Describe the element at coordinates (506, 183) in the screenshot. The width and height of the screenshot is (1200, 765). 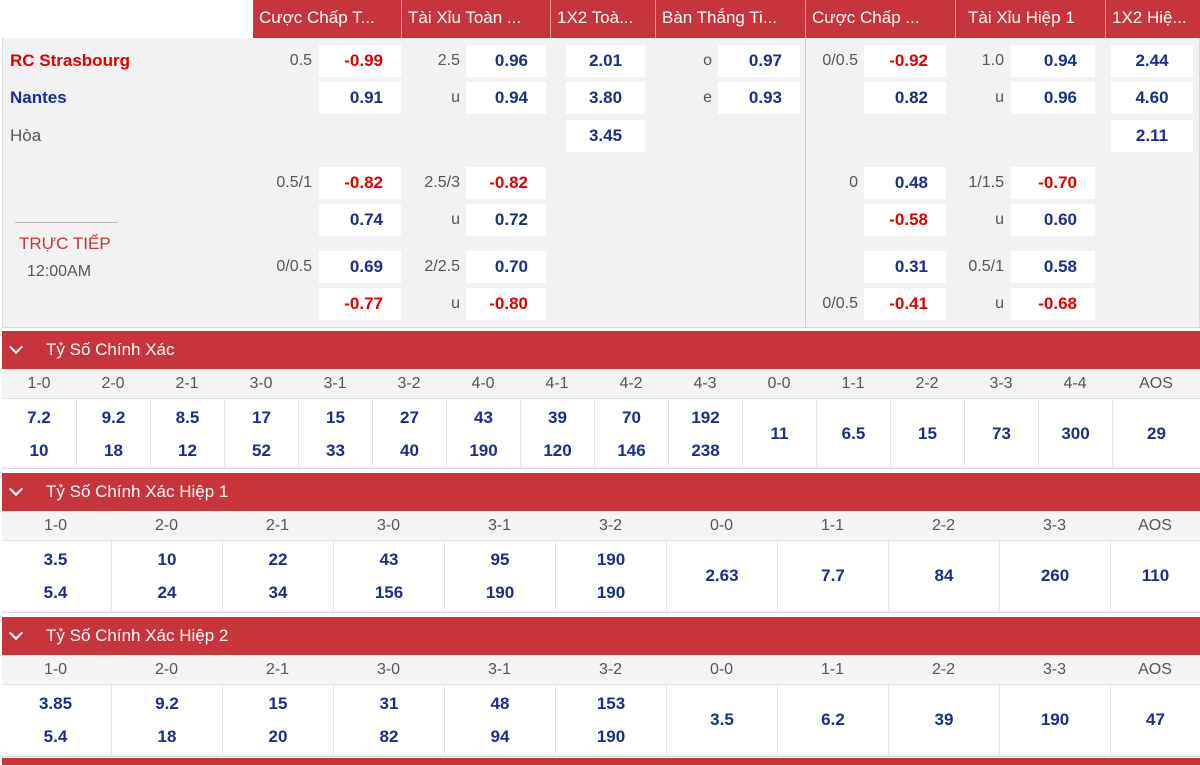
I see `ft-ou-over-odds: -0.82` at that location.